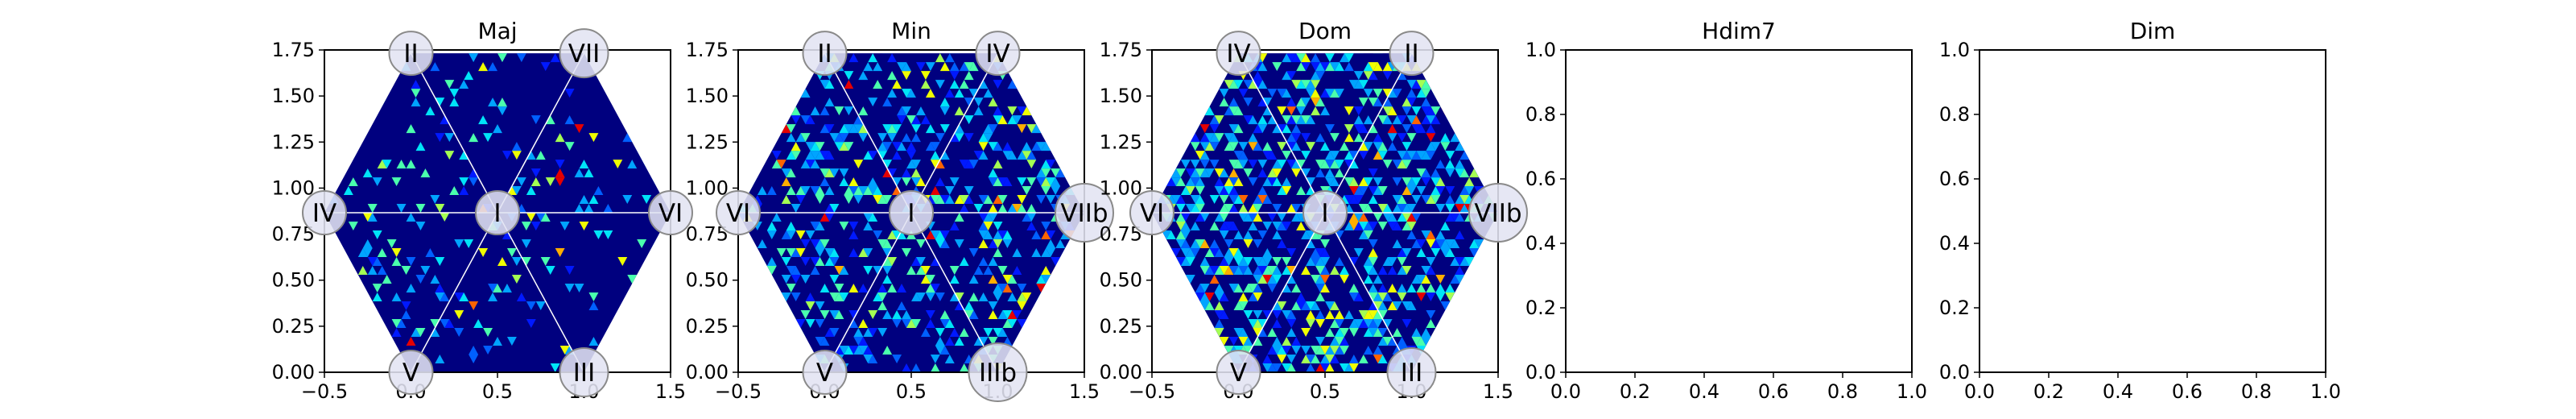 This screenshot has height=419, width=2576. I want to click on vertex-label-text: IV, so click(1238, 53).